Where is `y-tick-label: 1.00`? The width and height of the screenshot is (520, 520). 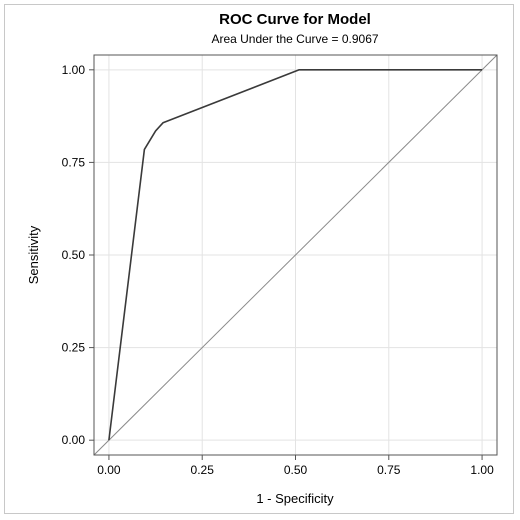
y-tick-label: 1.00 is located at coordinates (74, 70).